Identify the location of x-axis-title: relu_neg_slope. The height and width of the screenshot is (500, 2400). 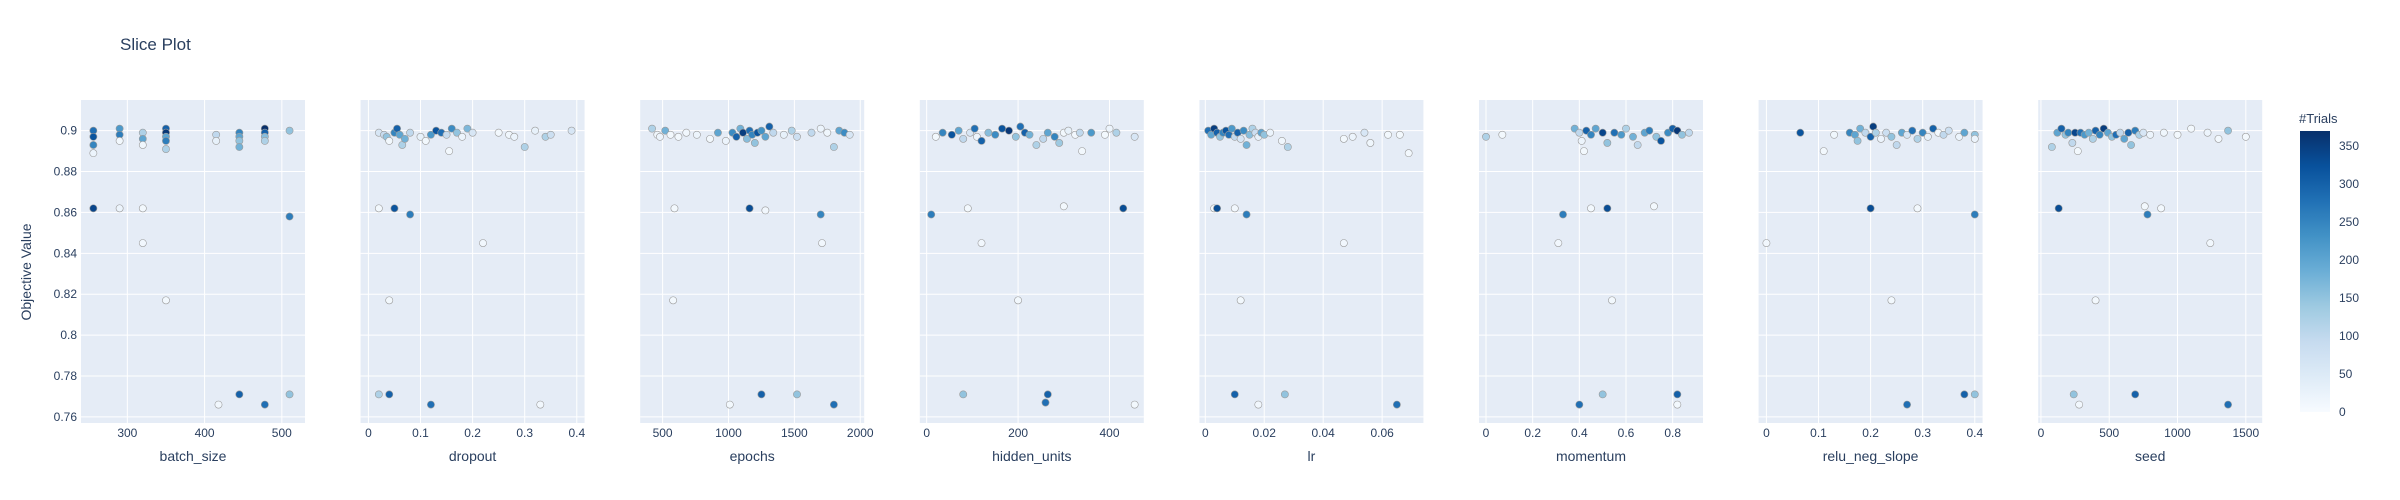
(1871, 456).